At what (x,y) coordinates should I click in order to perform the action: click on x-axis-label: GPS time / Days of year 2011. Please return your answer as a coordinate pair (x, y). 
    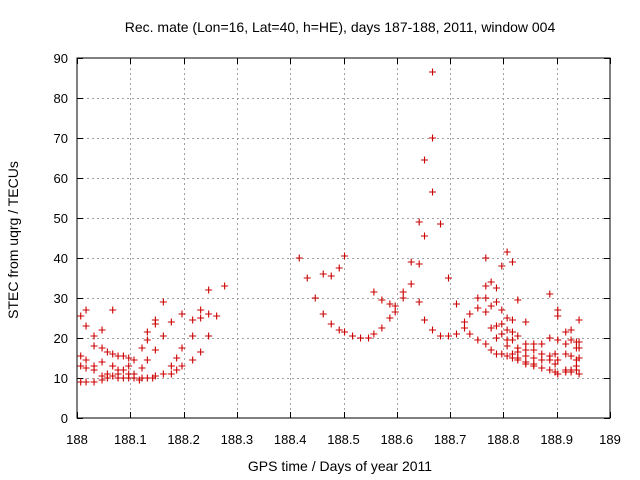
    Looking at the image, I should click on (340, 466).